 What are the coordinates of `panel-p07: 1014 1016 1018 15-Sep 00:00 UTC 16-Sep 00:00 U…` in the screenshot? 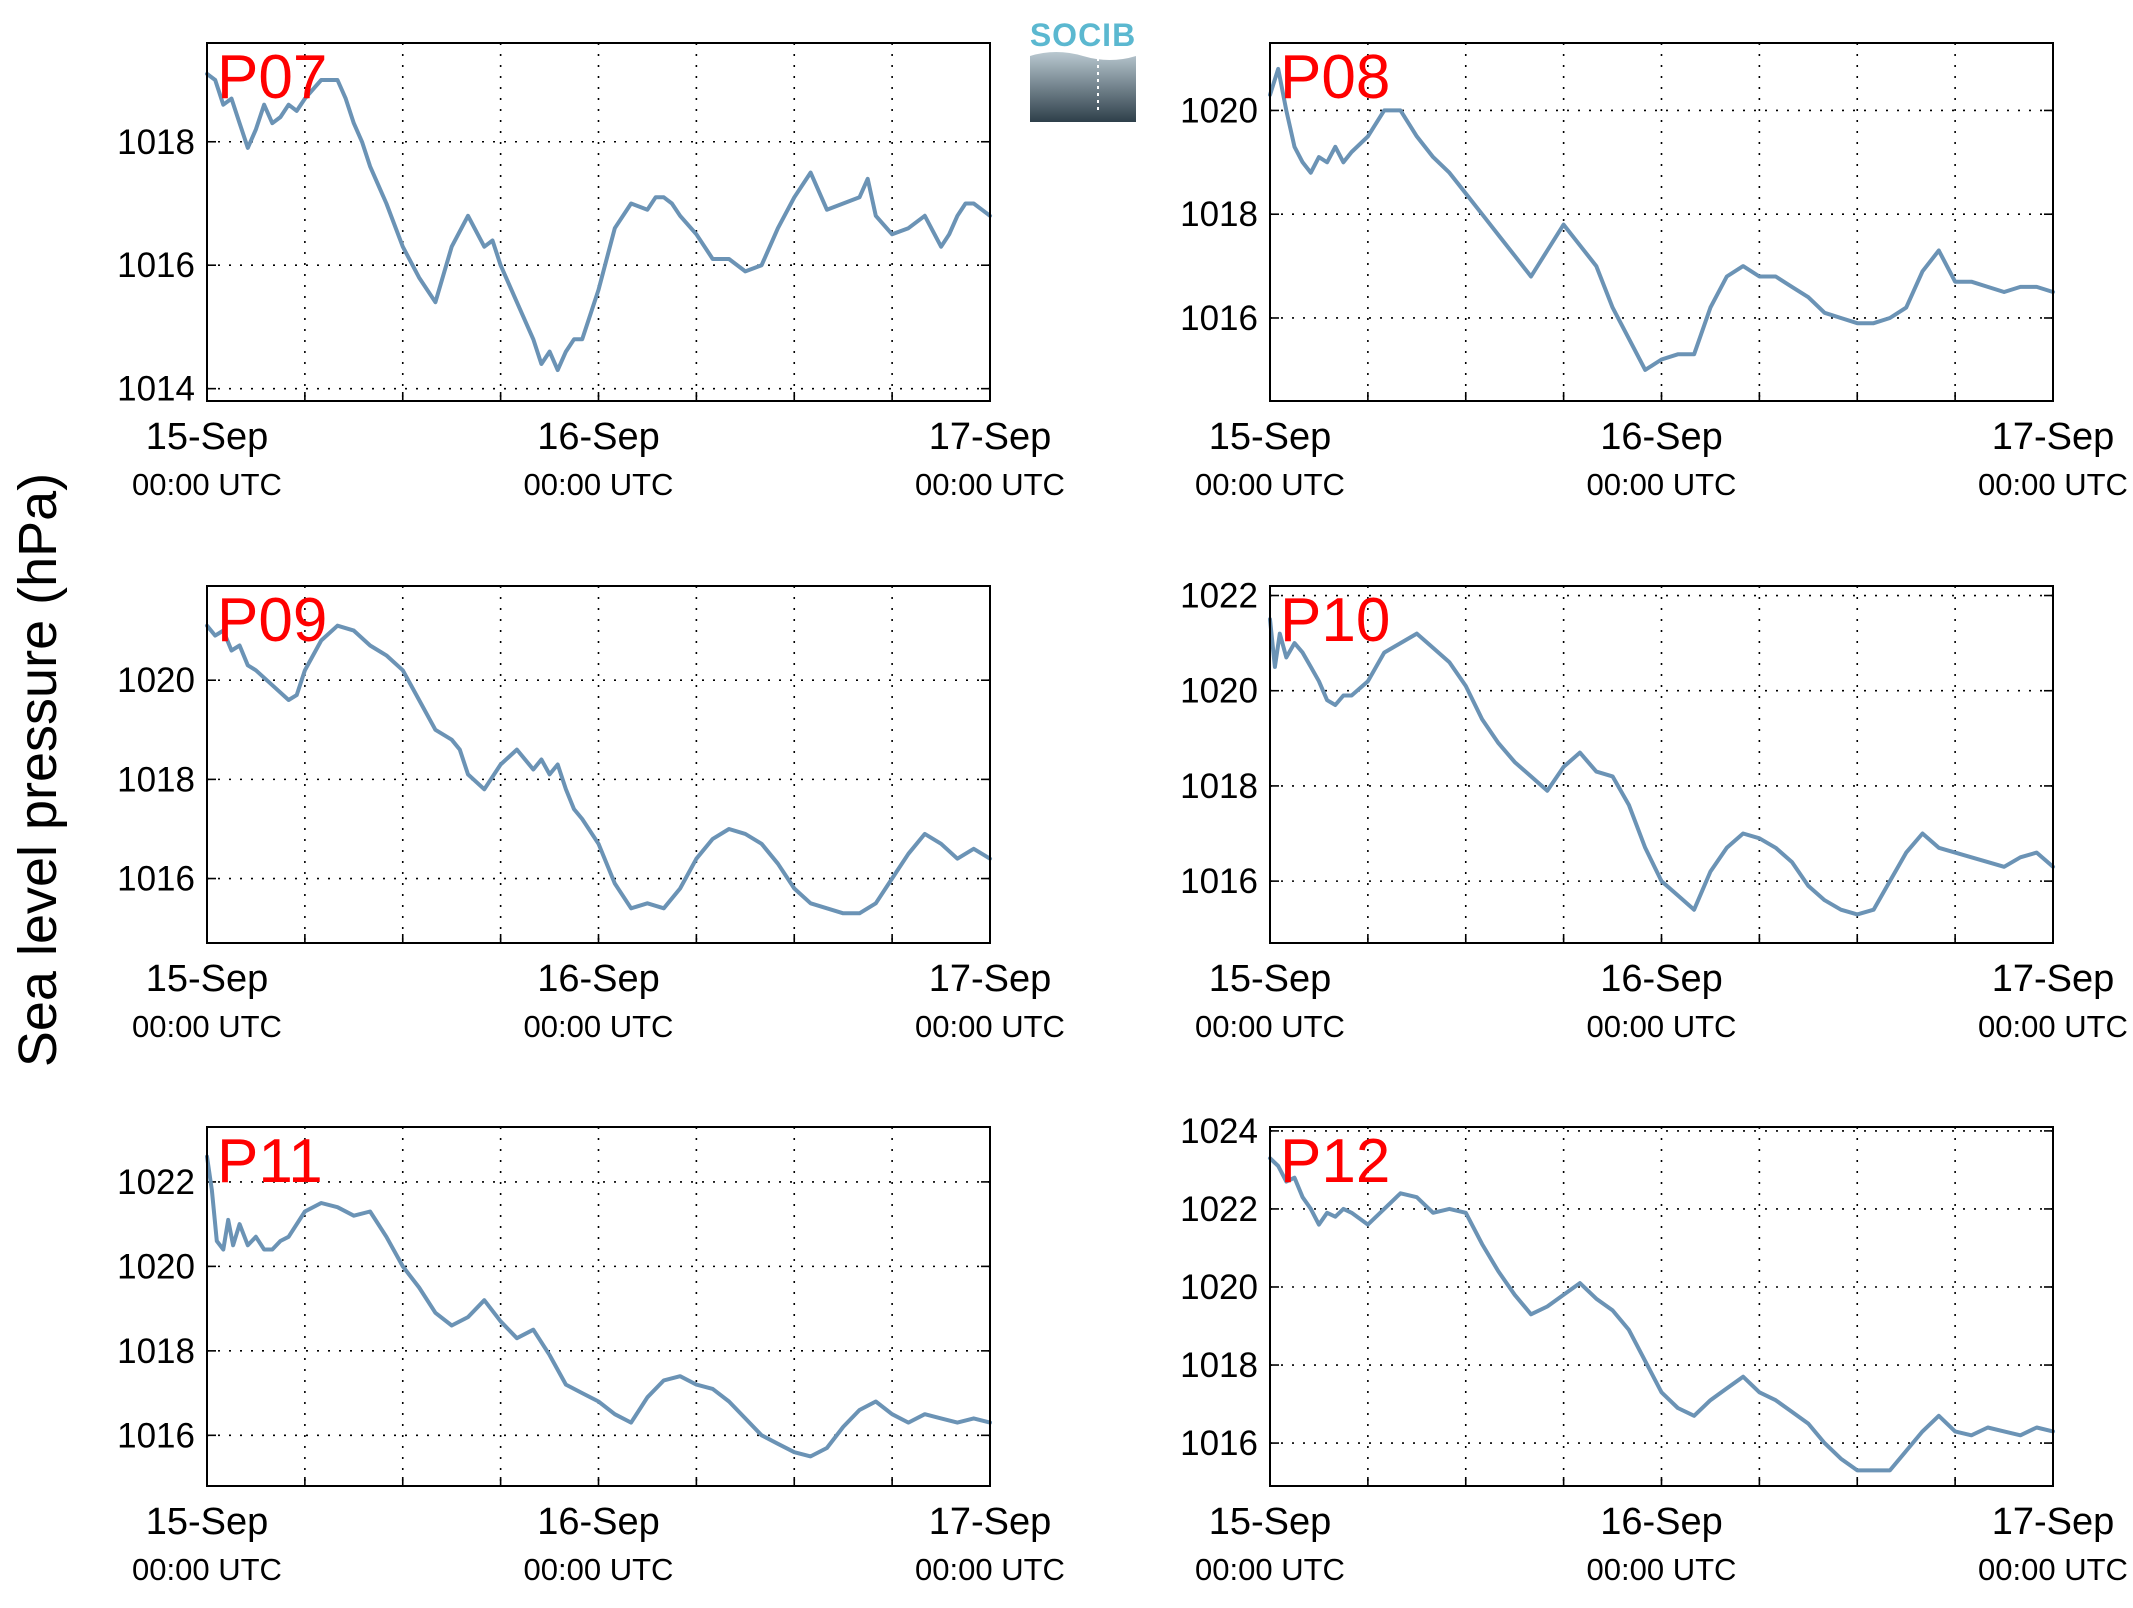 It's located at (591, 272).